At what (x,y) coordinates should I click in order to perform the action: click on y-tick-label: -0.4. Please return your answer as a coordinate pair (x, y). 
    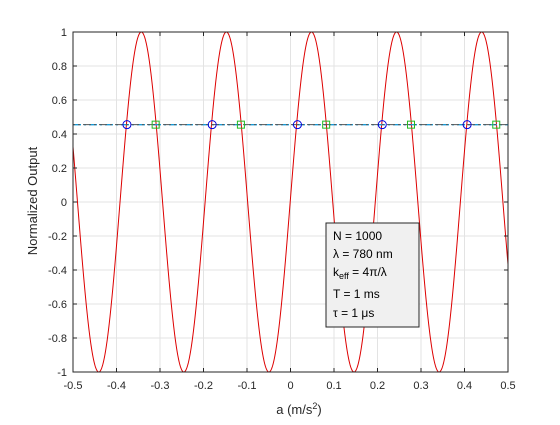
    Looking at the image, I should click on (57, 271).